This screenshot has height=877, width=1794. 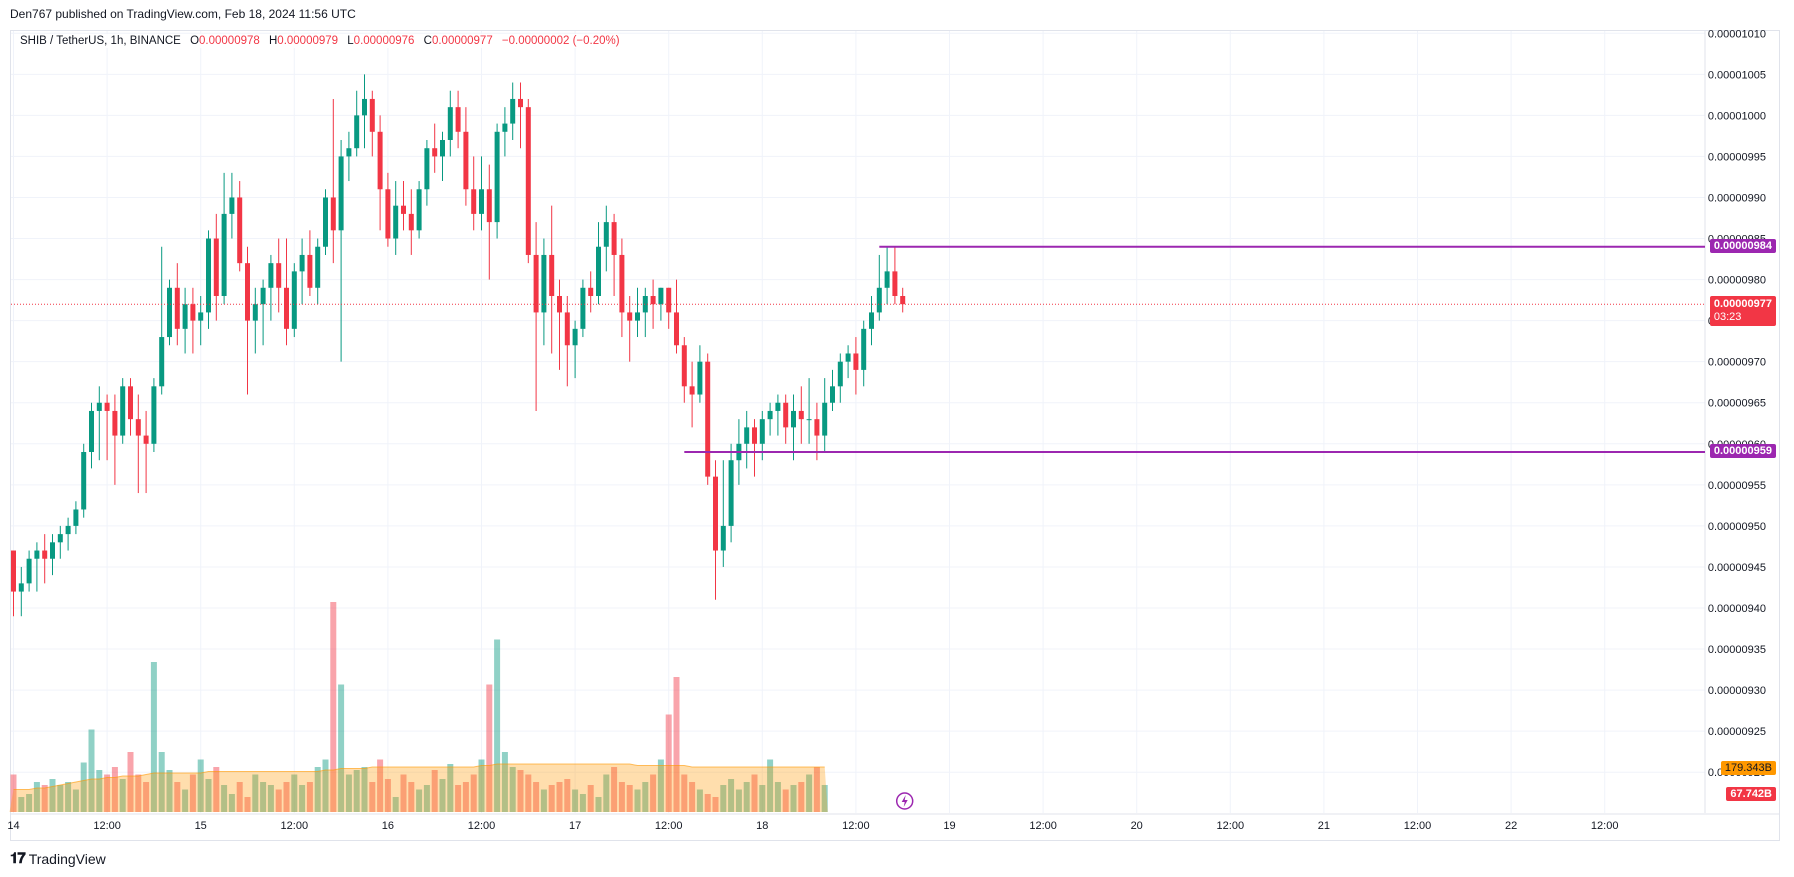 What do you see at coordinates (384, 41) in the screenshot?
I see `low-value: 0.00000976` at bounding box center [384, 41].